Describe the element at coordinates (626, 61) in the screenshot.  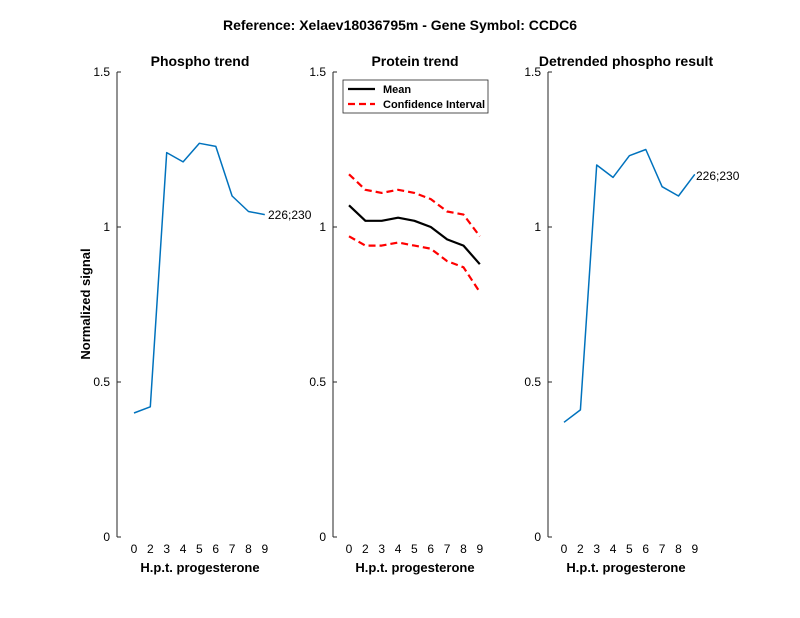
I see `panel-title: Detrended phospho result` at that location.